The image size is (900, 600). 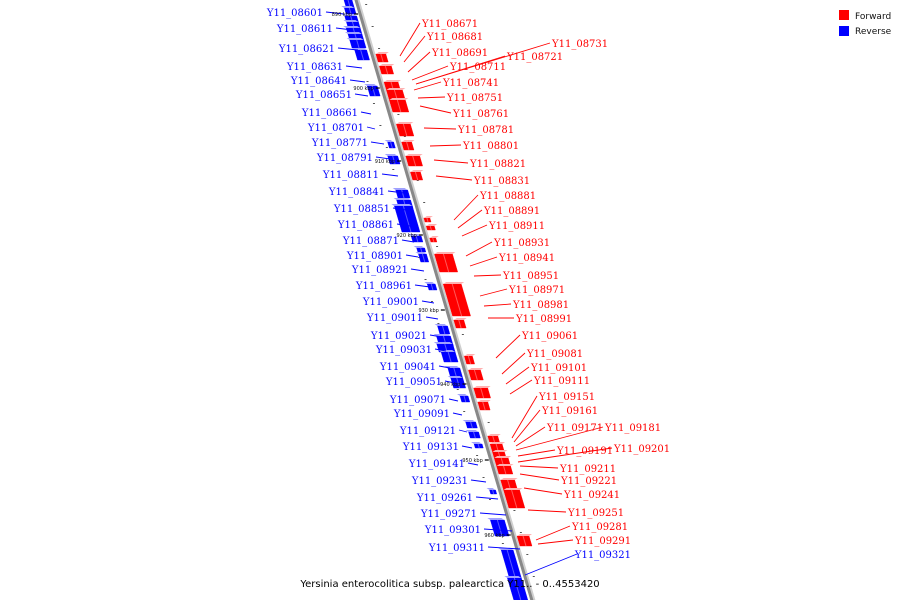 I want to click on forward-gene-label: Y11_09171, so click(x=574, y=428).